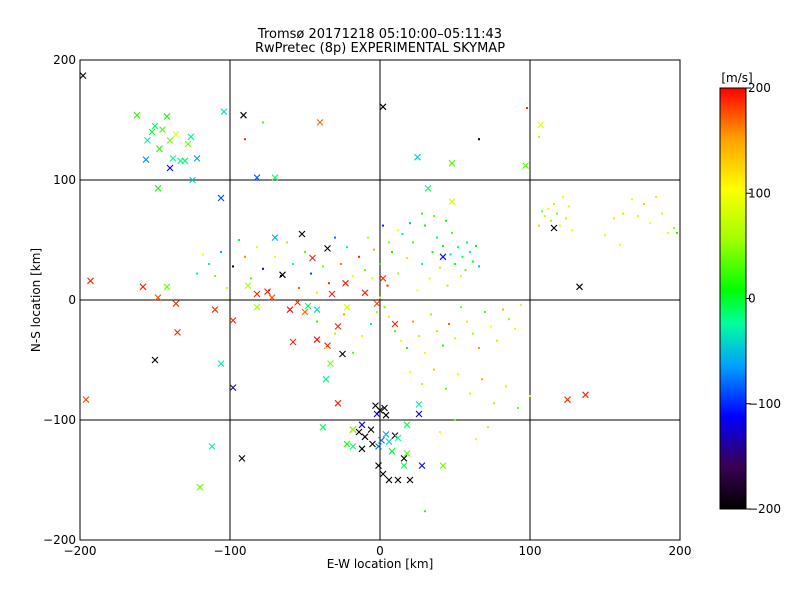 This screenshot has width=800, height=600. I want to click on y-tick-label: −100, so click(59, 420).